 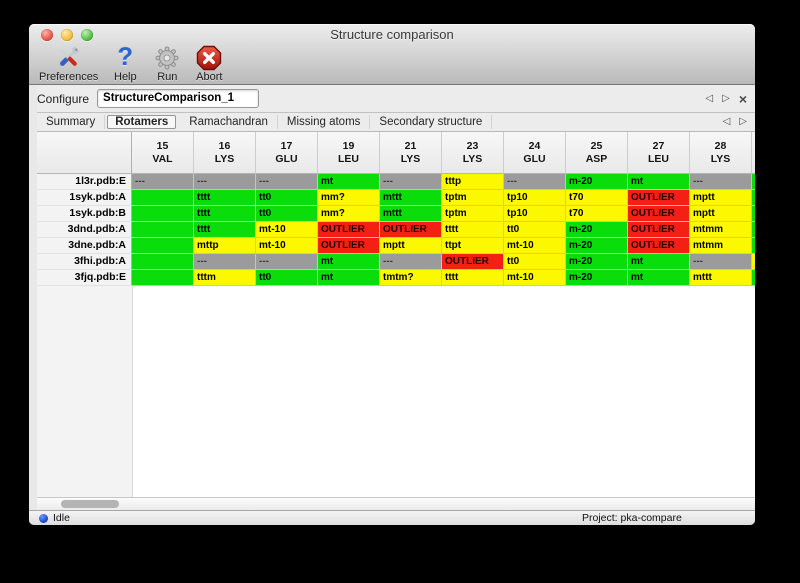 I want to click on preferences-button: Preferences, so click(x=68, y=63).